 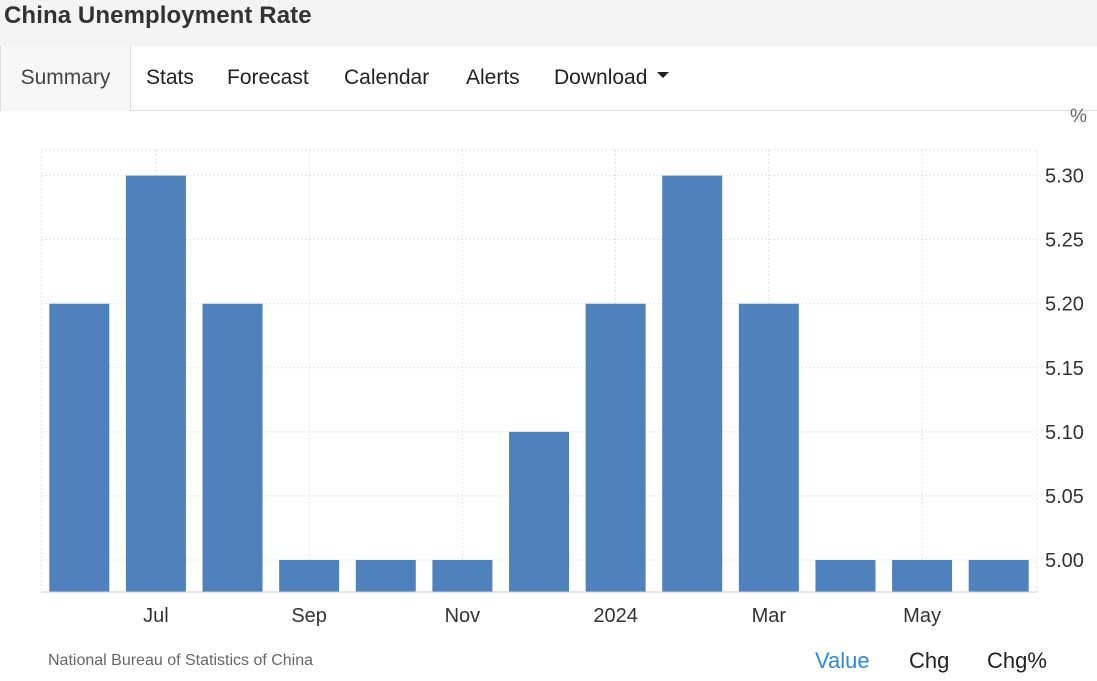 What do you see at coordinates (615, 616) in the screenshot?
I see `x-tick-label: 2024` at bounding box center [615, 616].